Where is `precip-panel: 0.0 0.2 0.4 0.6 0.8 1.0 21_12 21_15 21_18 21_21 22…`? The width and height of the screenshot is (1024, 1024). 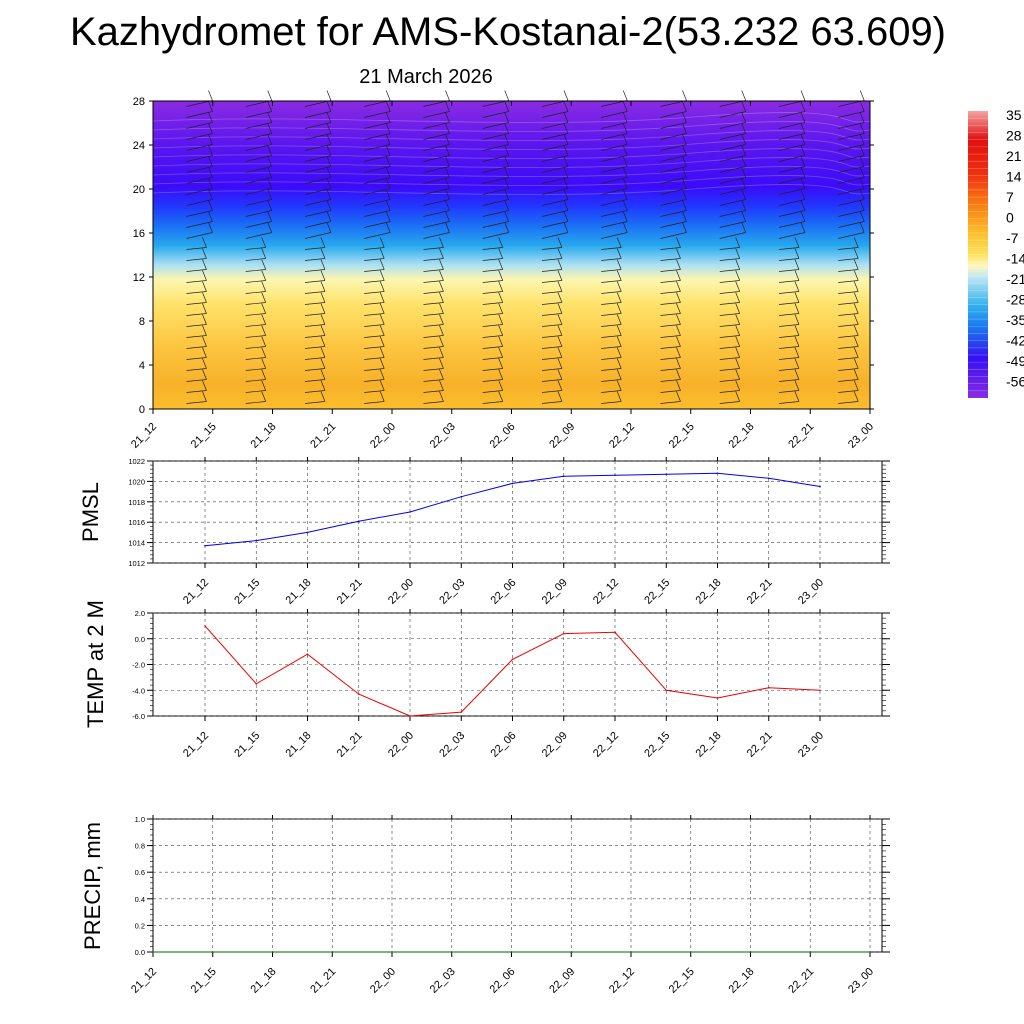
precip-panel: 0.0 0.2 0.4 0.6 0.8 1.0 21_12 21_15 21_18 21_21 22… is located at coordinates (485, 905).